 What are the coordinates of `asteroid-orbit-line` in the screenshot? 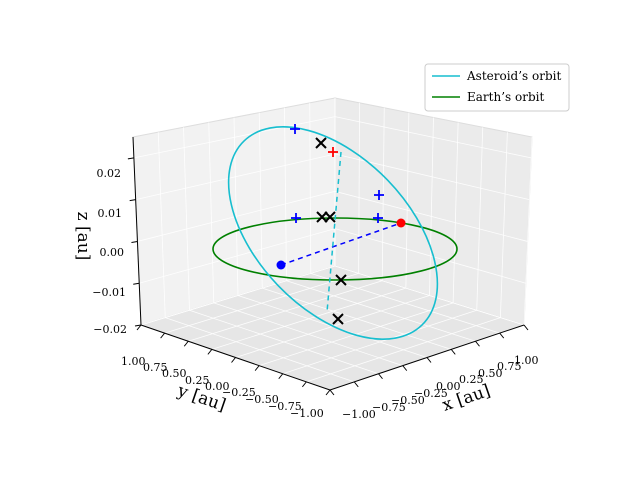 It's located at (333, 233).